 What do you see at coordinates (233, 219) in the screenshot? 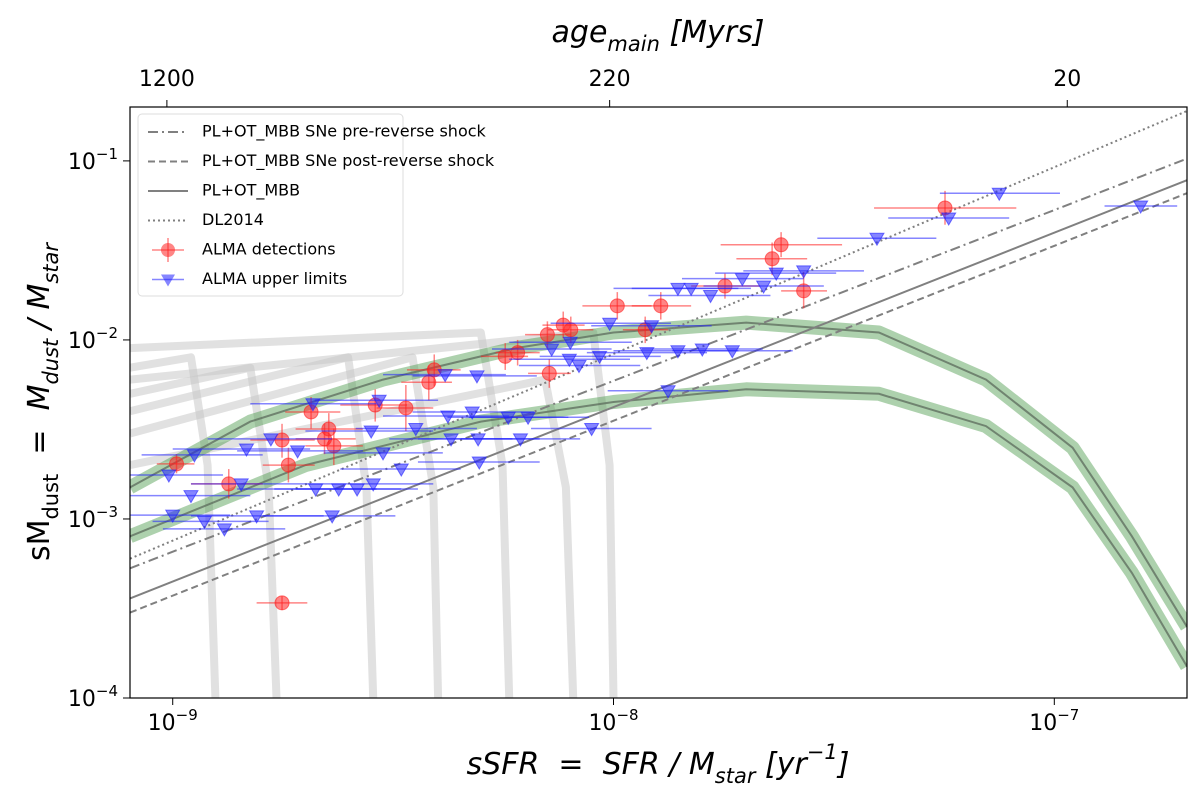
I see `legend-label: DL2014` at bounding box center [233, 219].